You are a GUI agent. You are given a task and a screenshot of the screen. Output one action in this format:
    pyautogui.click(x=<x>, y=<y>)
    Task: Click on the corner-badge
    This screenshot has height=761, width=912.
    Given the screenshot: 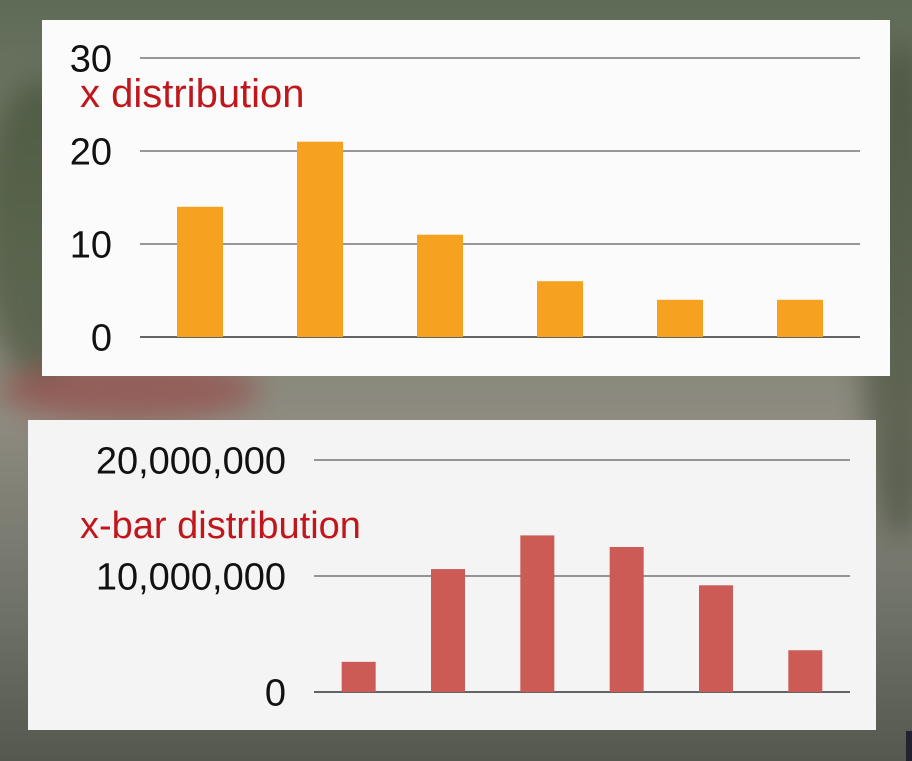 What is the action you would take?
    pyautogui.click(x=909, y=746)
    